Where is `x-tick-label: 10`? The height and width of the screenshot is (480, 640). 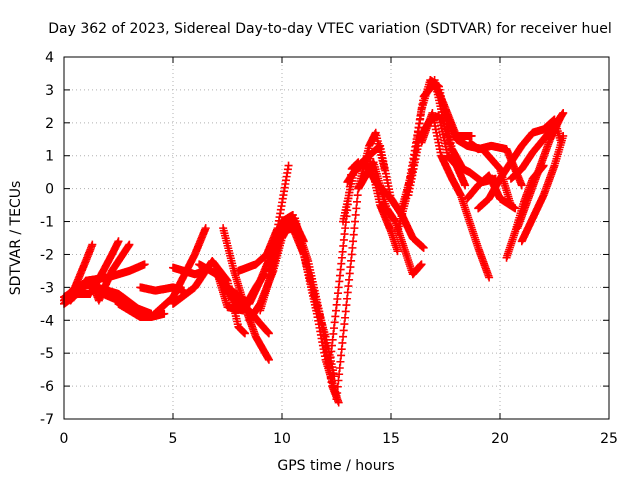 x-tick-label: 10 is located at coordinates (282, 439).